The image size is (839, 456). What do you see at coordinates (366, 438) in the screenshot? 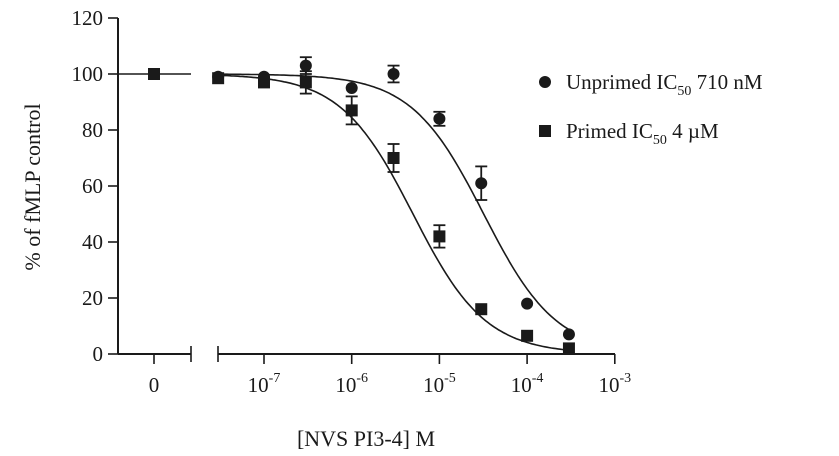
I see `x-axis-title: [NVS PI3-4] M` at bounding box center [366, 438].